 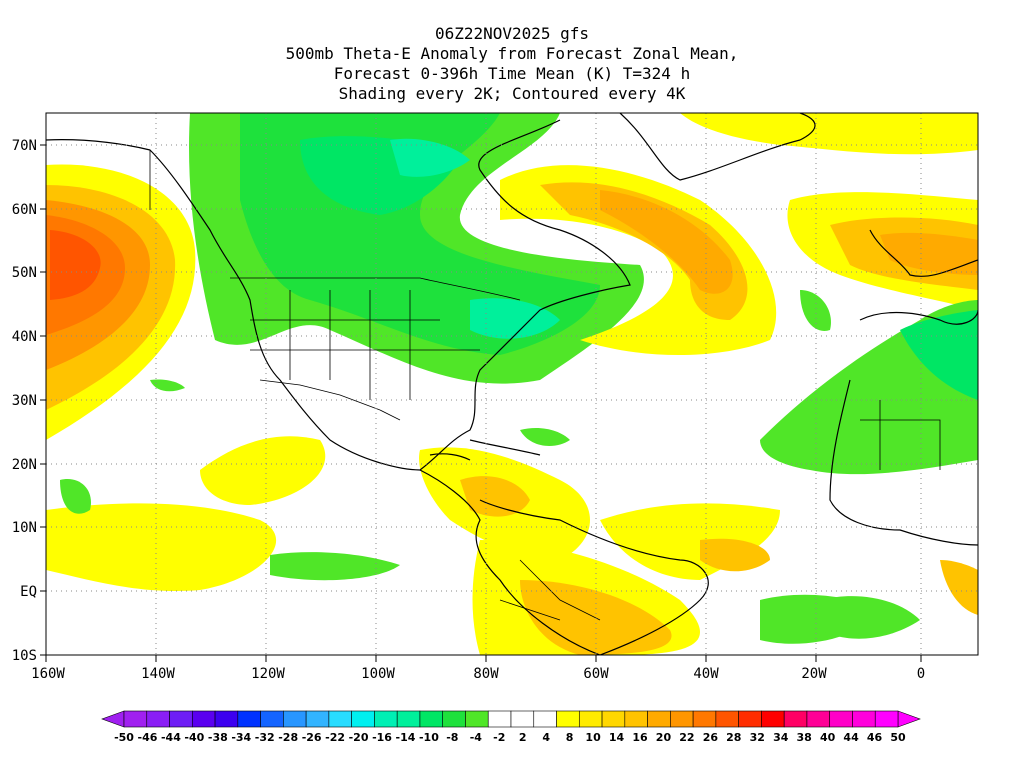 What do you see at coordinates (124, 737) in the screenshot?
I see `colorbar-label: -50` at bounding box center [124, 737].